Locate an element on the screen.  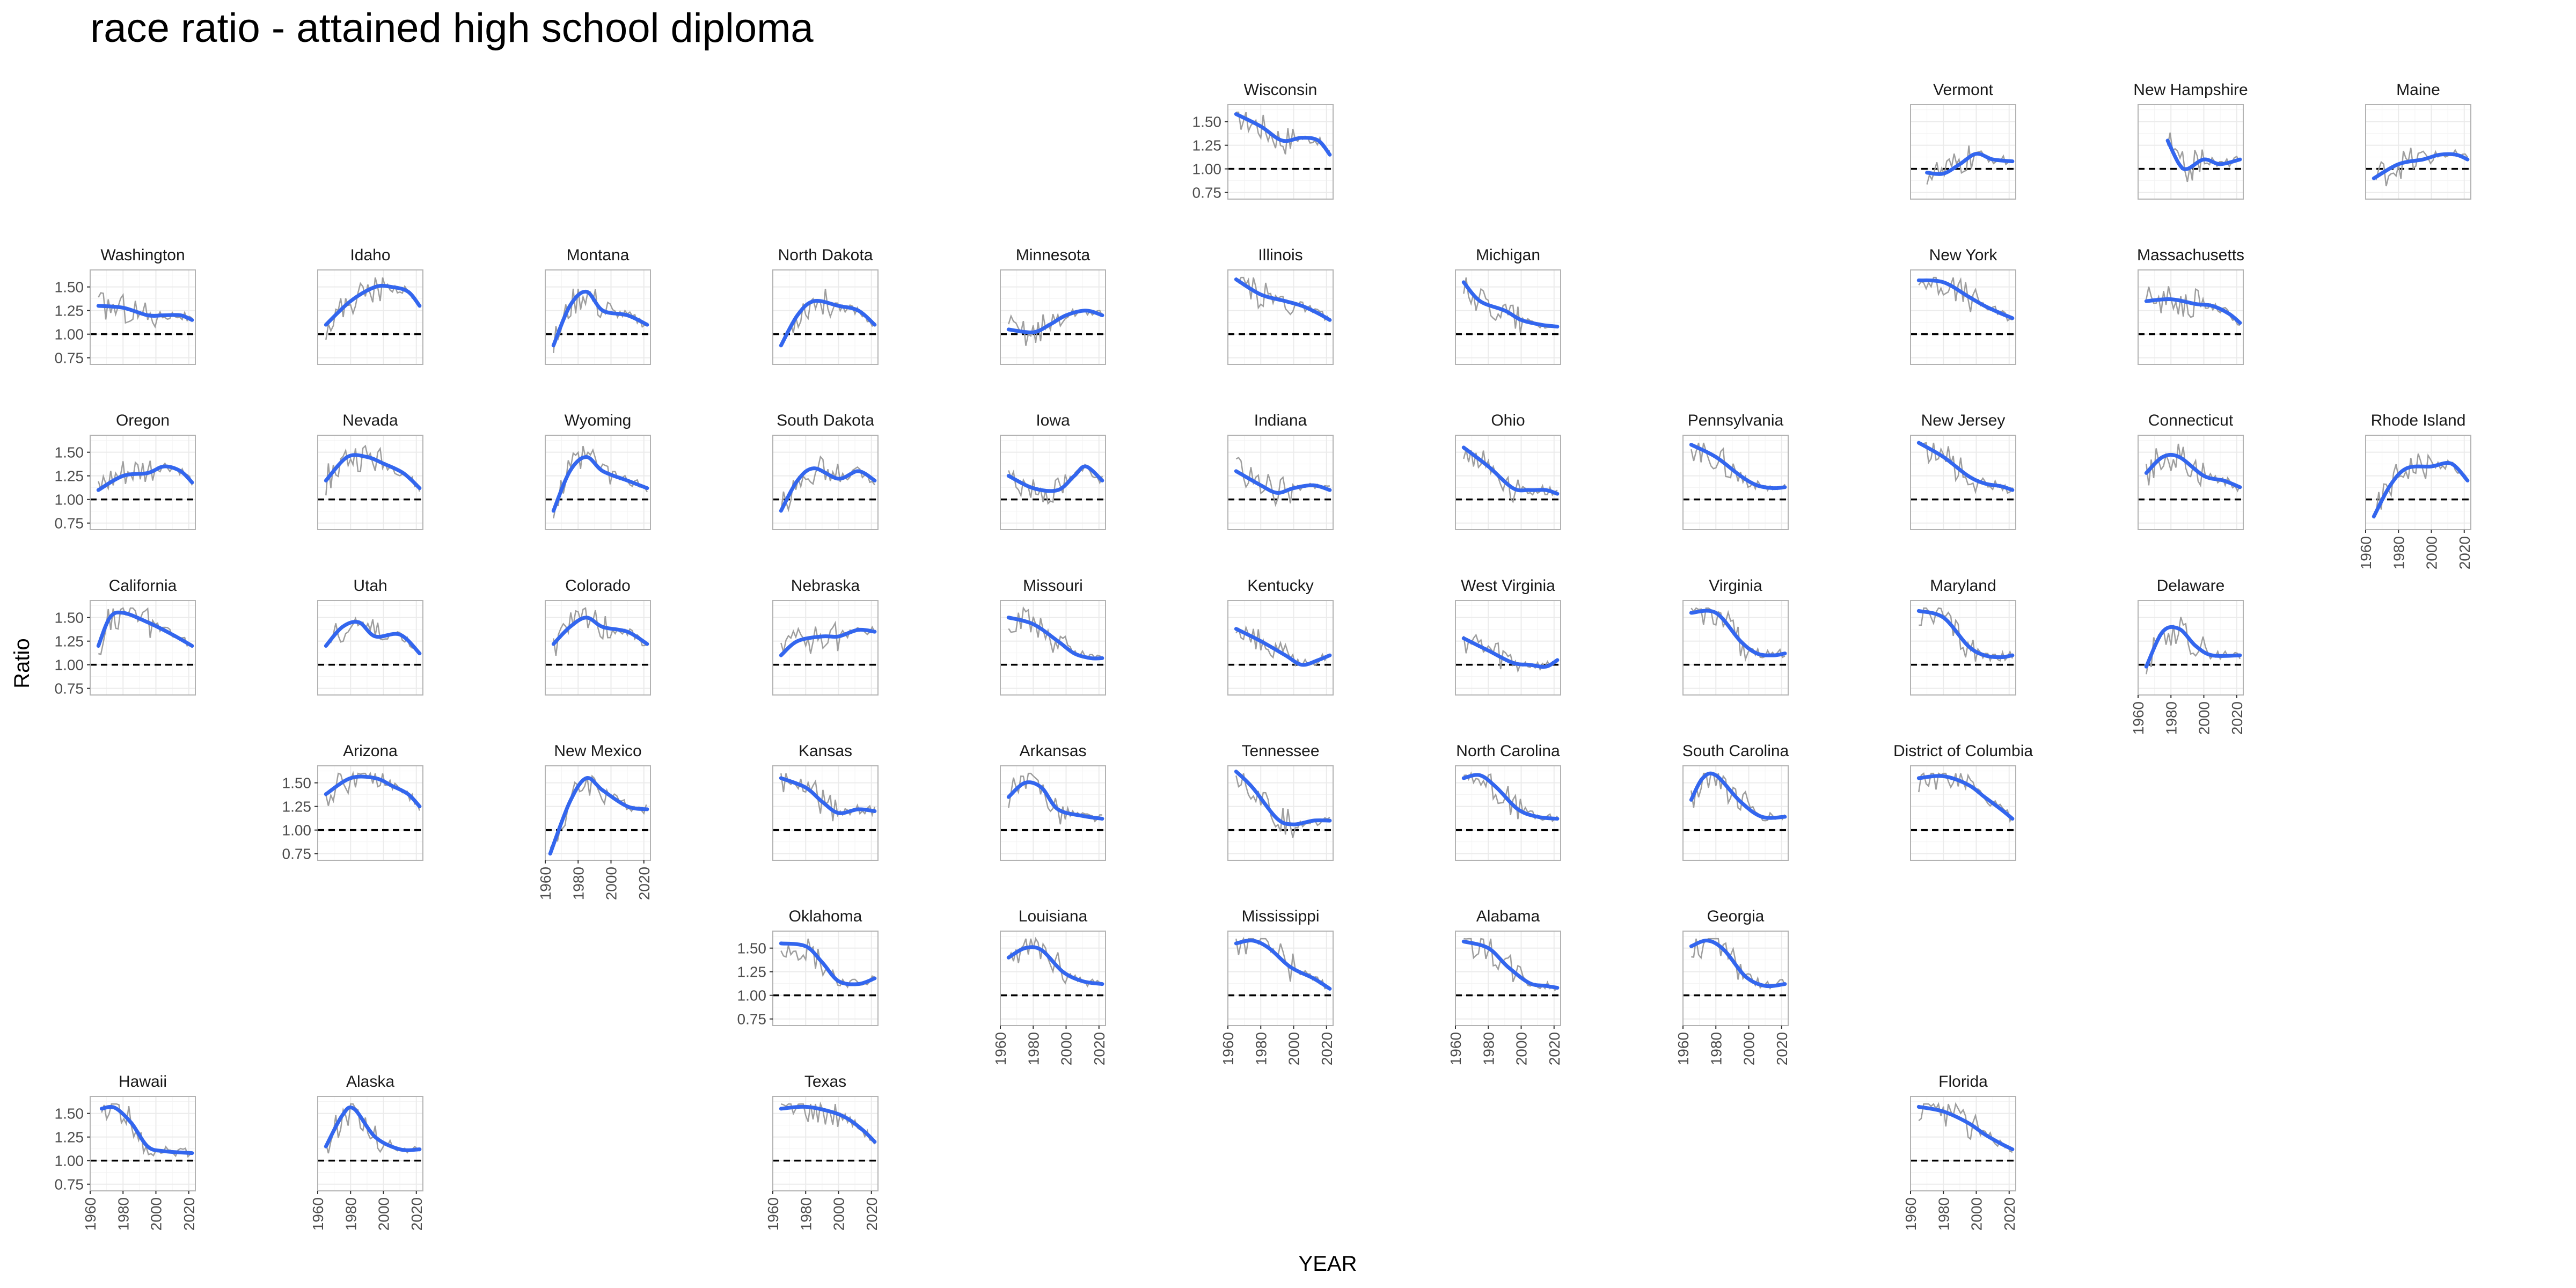
y-axis-title: Ratio is located at coordinates (22, 663).